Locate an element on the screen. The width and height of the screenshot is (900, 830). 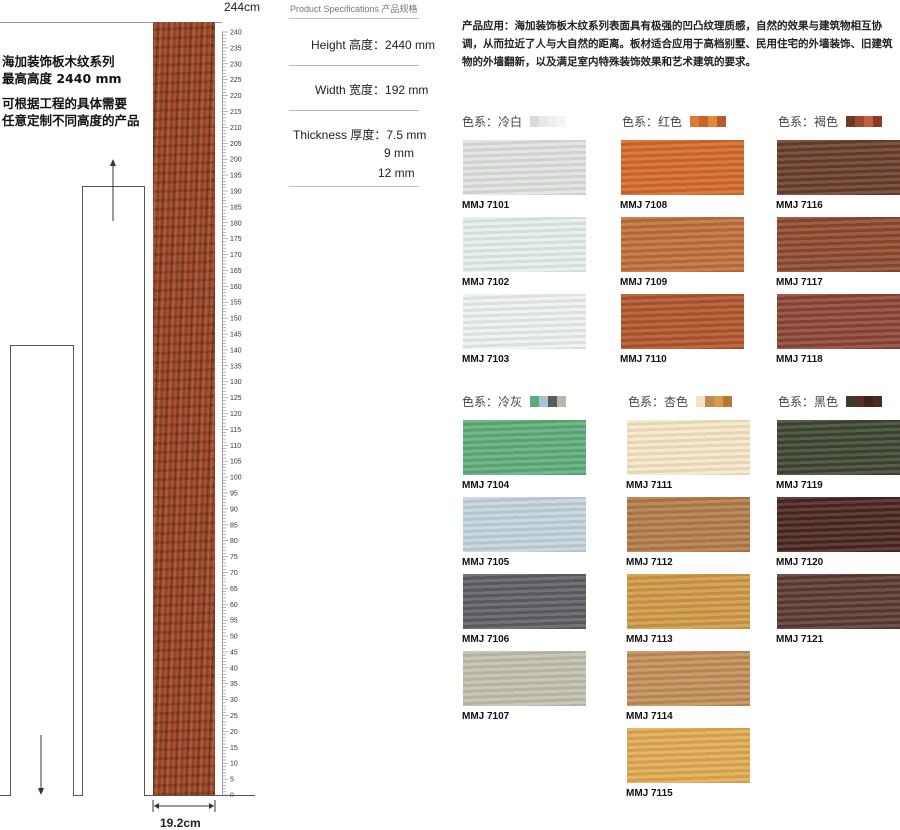
ruler-tick-label: 210 is located at coordinates (236, 128).